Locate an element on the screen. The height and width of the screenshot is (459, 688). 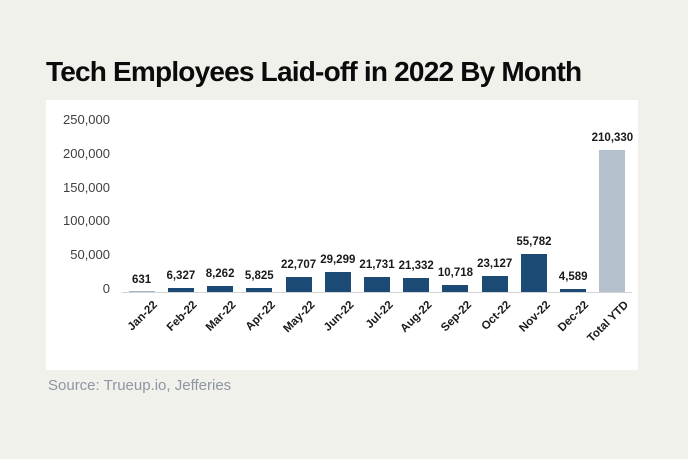
bar-value-label: 5,825 is located at coordinates (259, 276).